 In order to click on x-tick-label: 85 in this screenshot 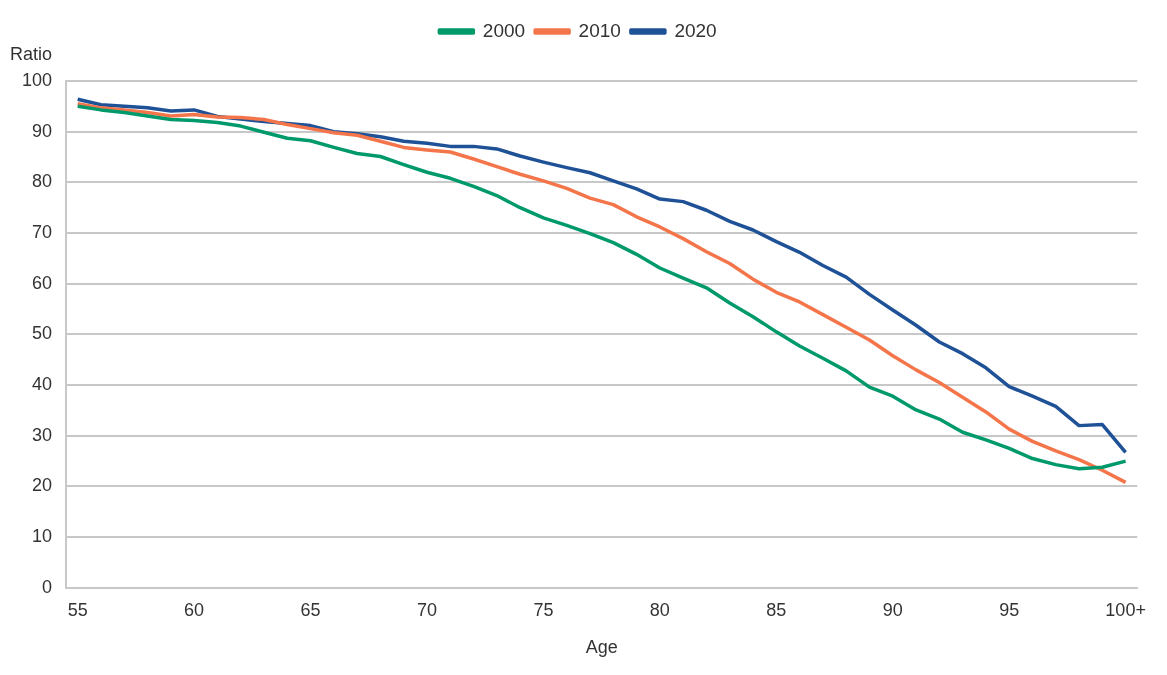, I will do `click(776, 609)`.